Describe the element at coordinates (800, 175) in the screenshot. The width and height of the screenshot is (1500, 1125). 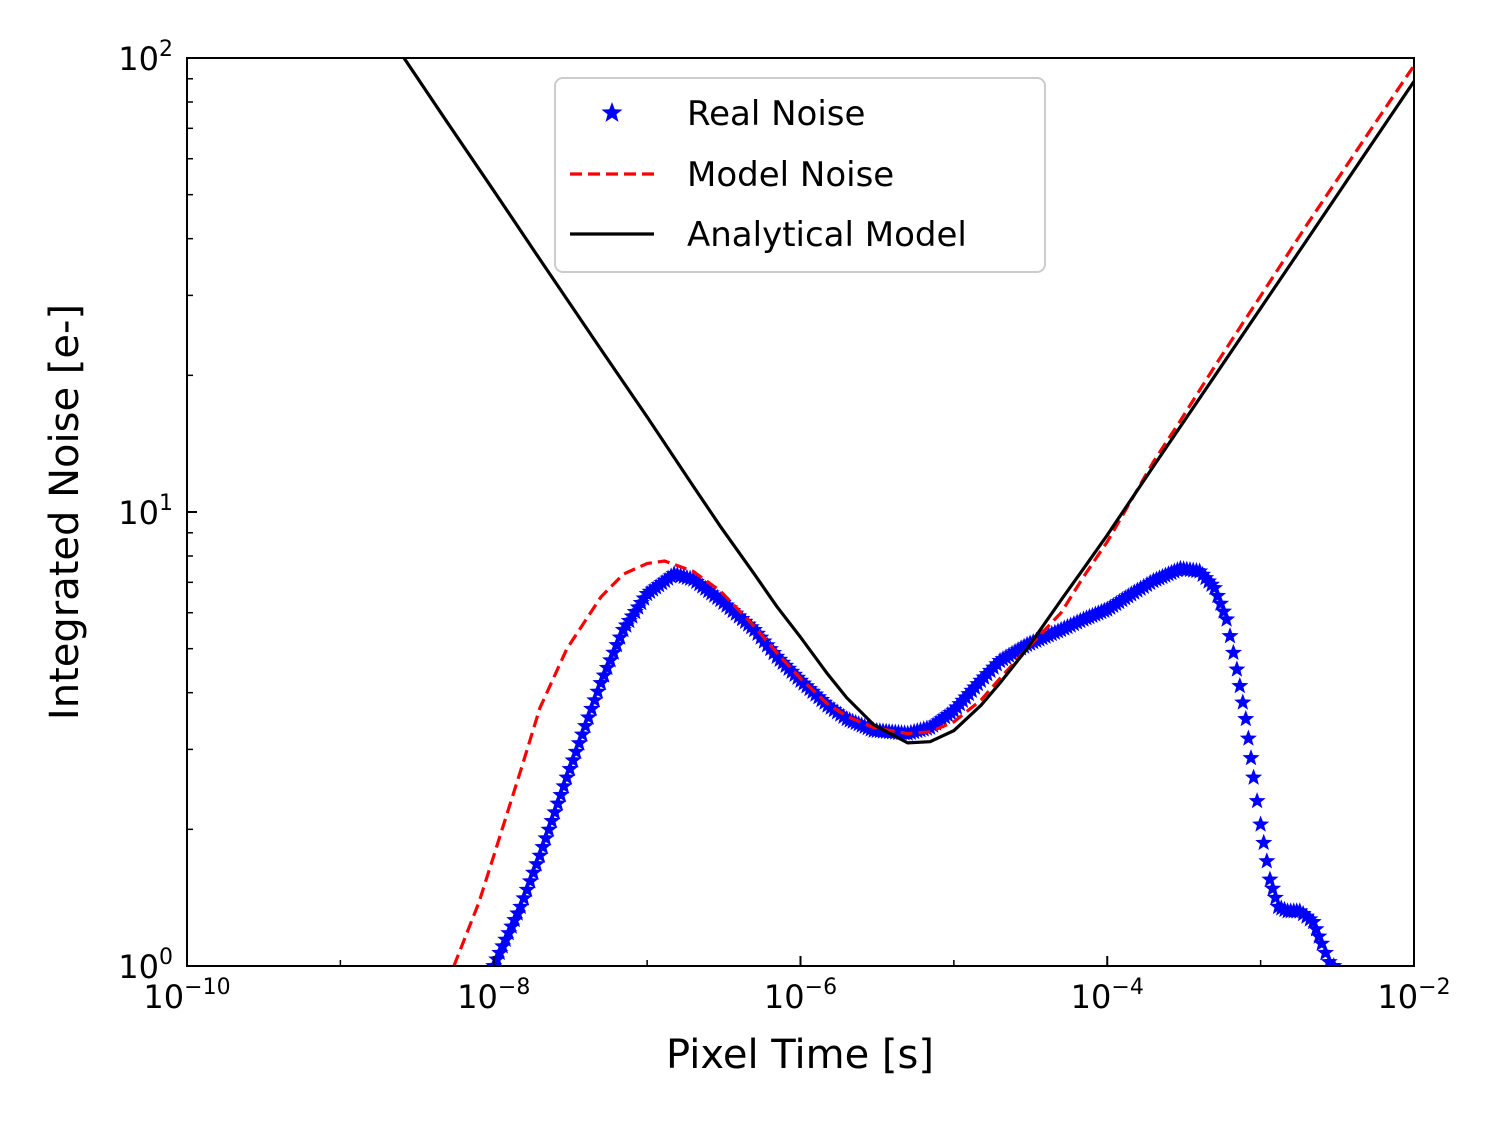
I see `legend-box` at that location.